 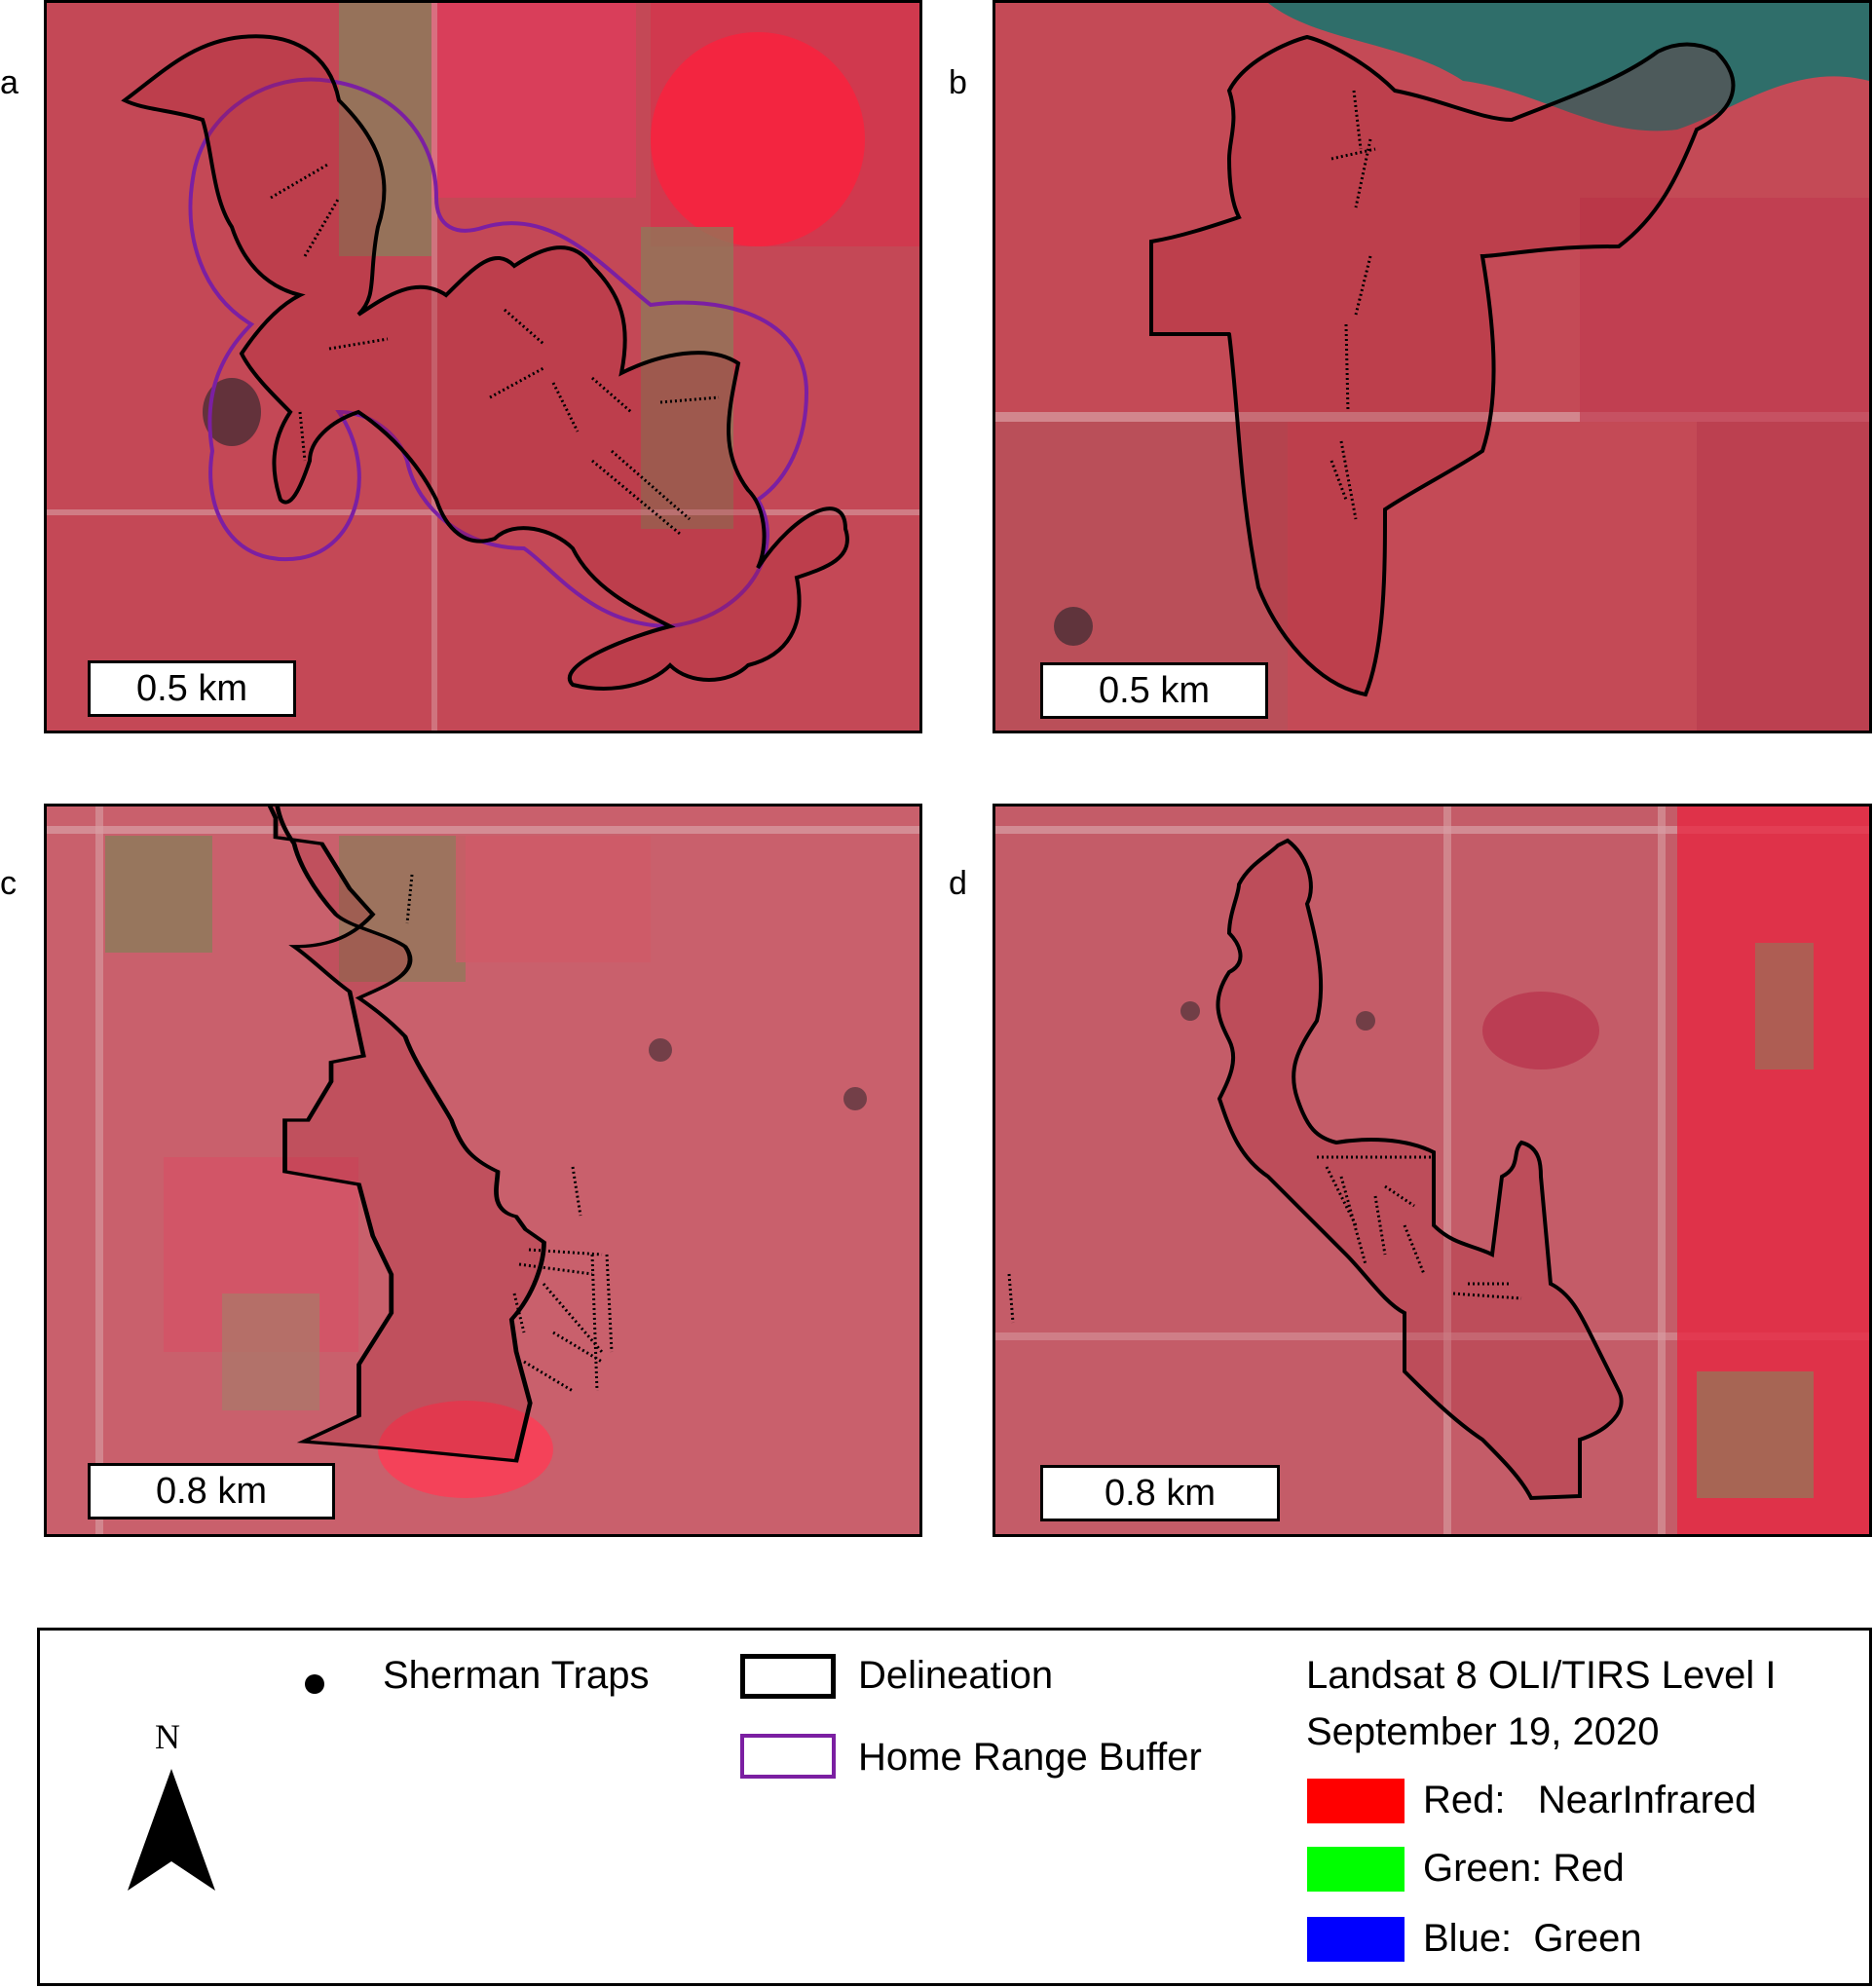 I want to click on scalebar-c: 0.8 km, so click(x=211, y=1491).